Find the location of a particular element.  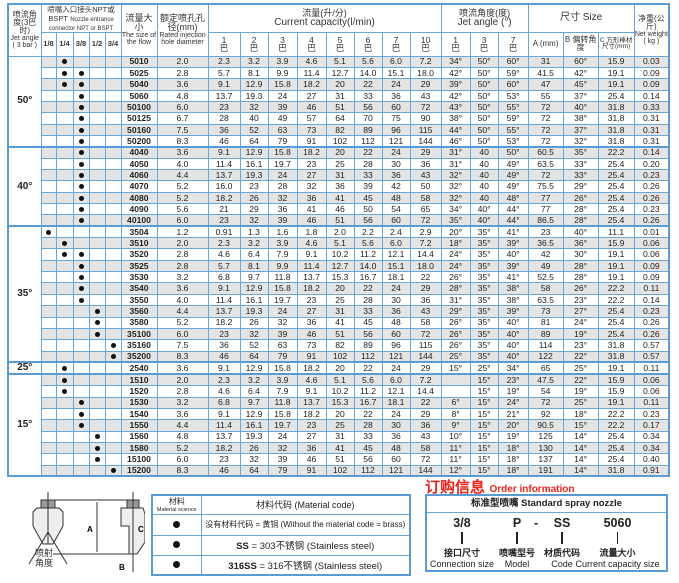

capacity-value: 51 is located at coordinates (340, 107).